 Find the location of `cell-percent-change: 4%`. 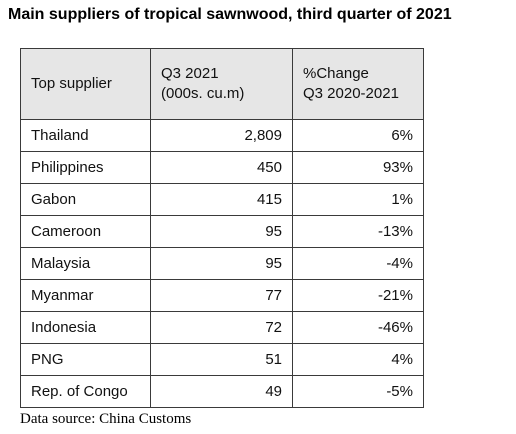

cell-percent-change: 4% is located at coordinates (358, 359).